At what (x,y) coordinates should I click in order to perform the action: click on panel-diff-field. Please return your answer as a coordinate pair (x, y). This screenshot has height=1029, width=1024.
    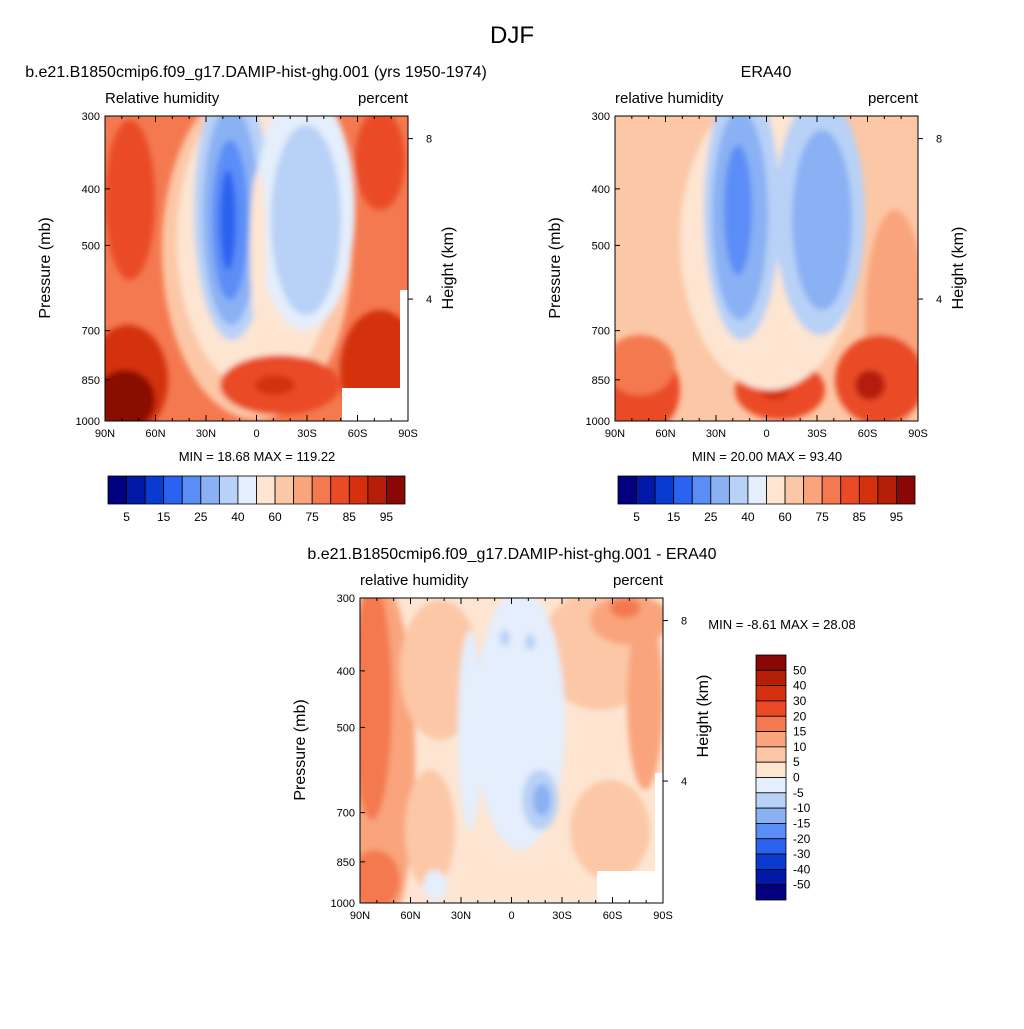
    Looking at the image, I should click on (511, 750).